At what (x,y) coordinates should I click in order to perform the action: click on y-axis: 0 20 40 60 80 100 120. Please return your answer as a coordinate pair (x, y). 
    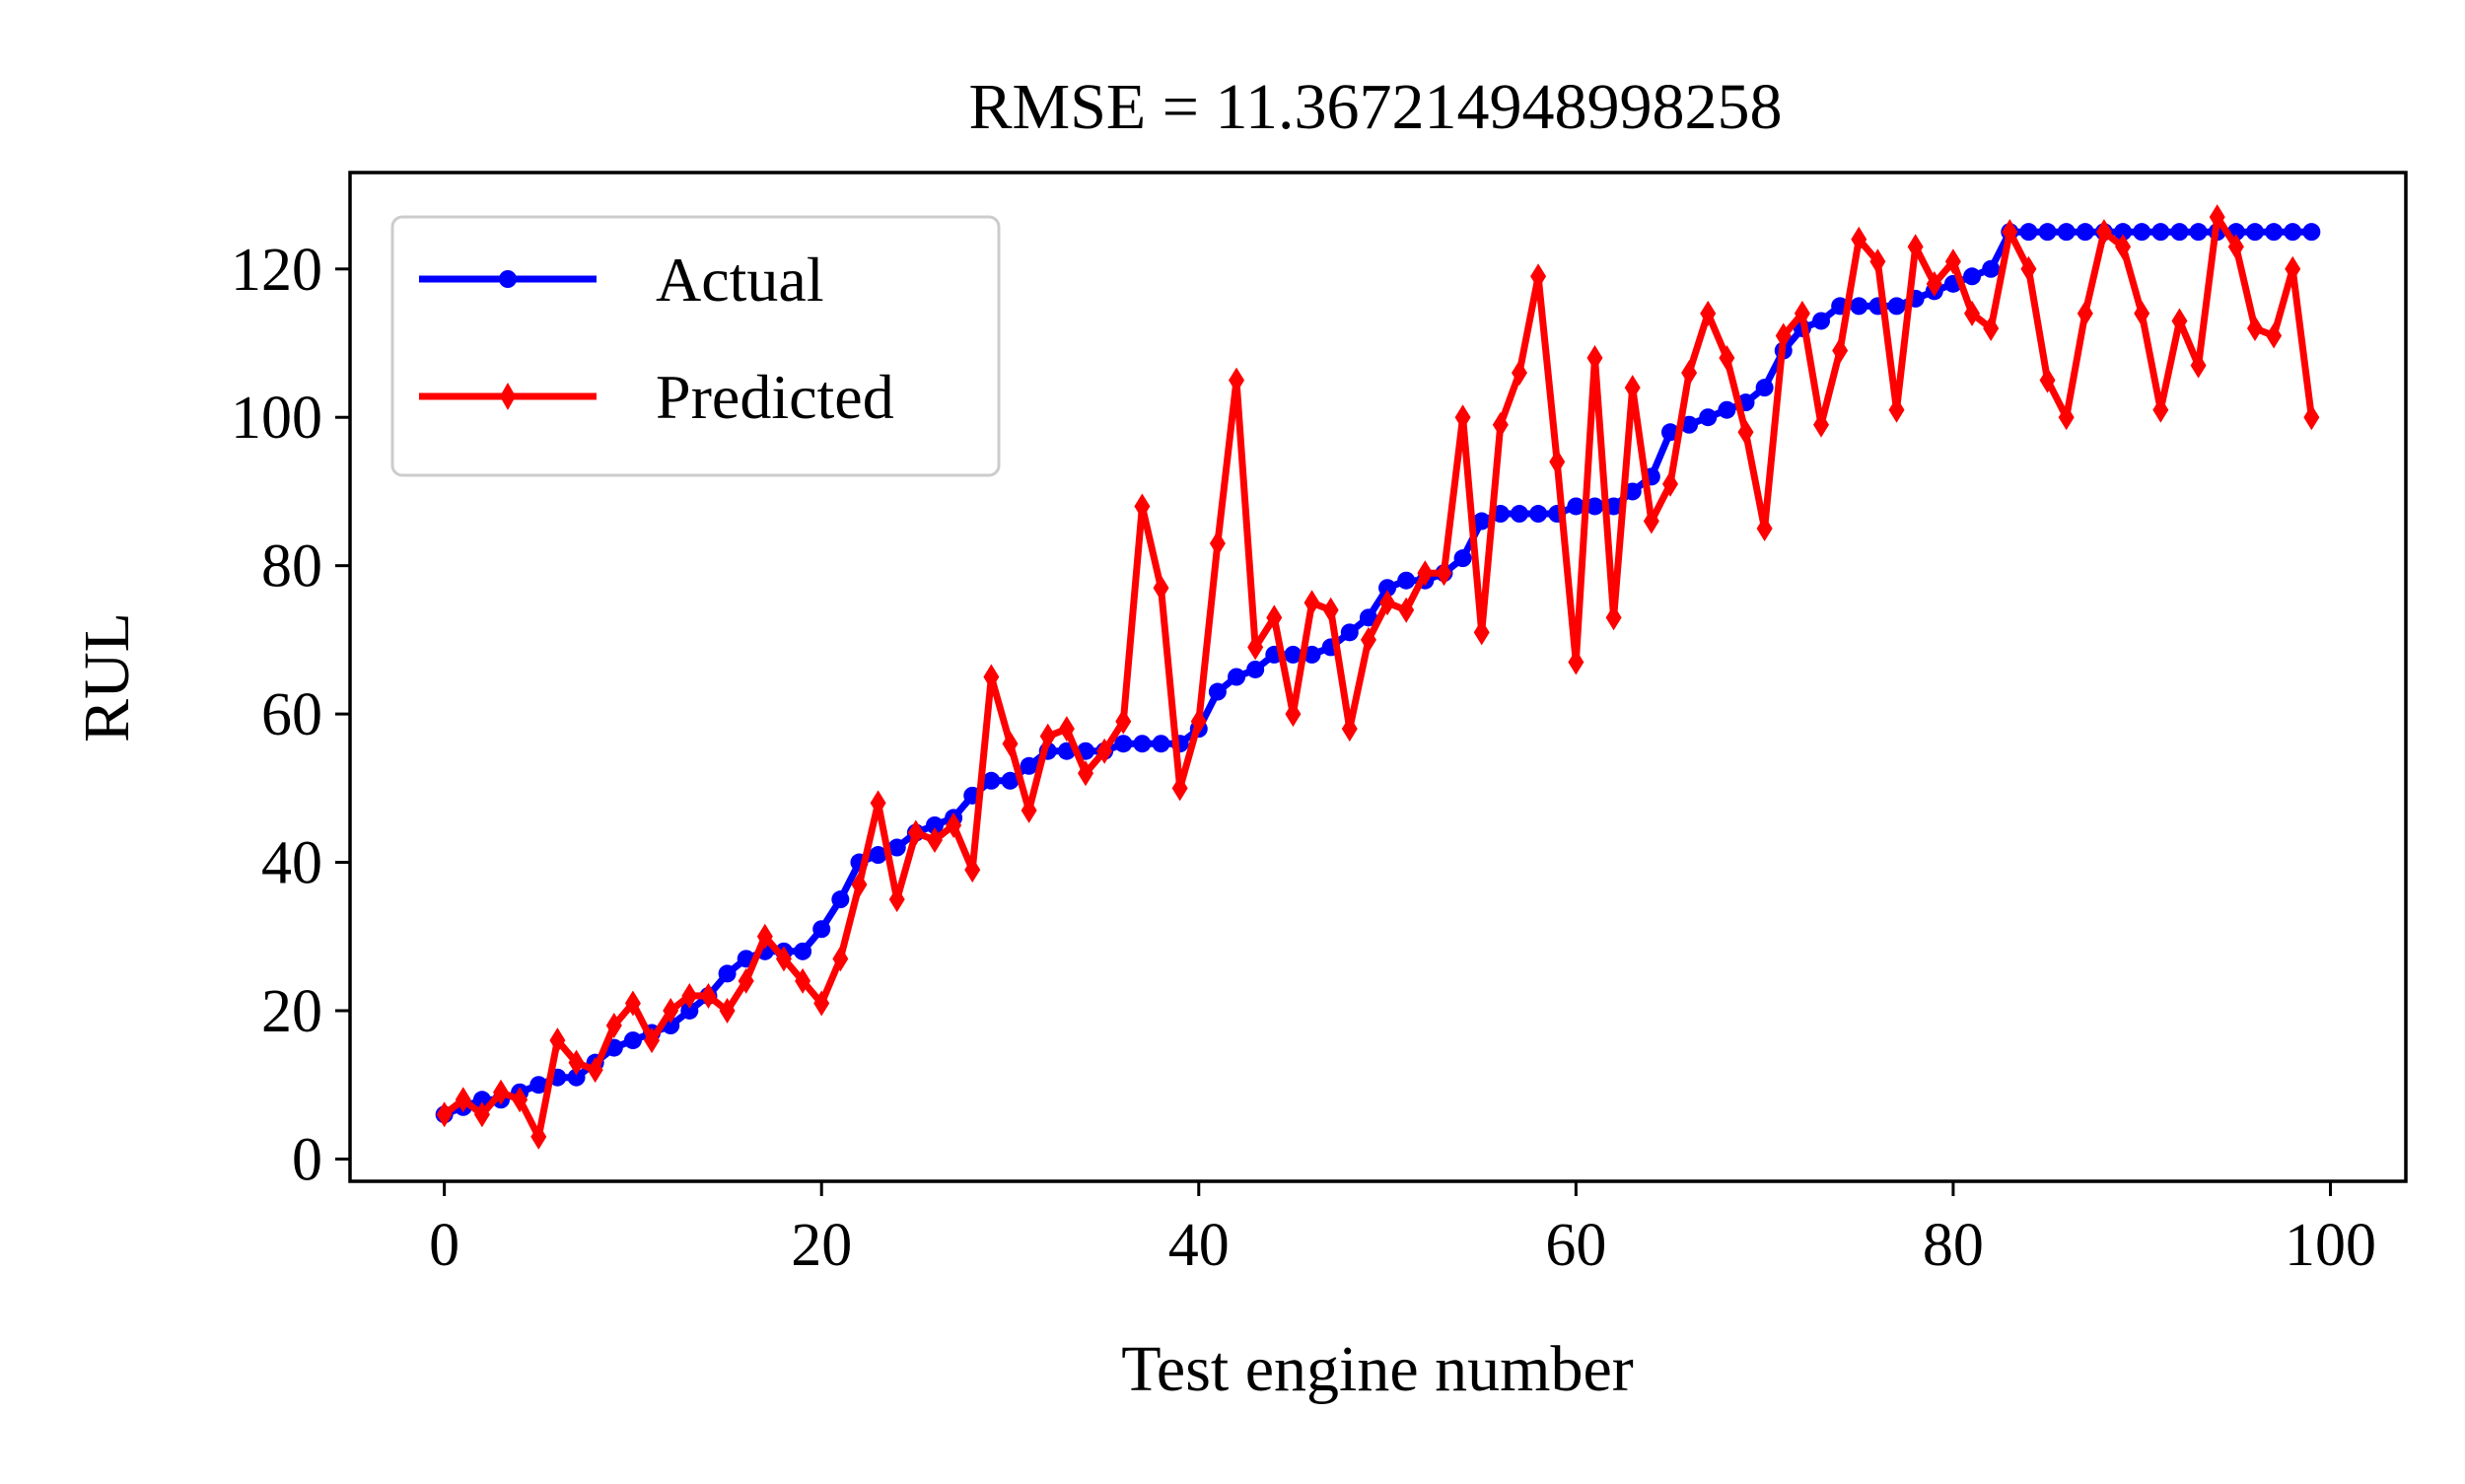
    Looking at the image, I should click on (290, 715).